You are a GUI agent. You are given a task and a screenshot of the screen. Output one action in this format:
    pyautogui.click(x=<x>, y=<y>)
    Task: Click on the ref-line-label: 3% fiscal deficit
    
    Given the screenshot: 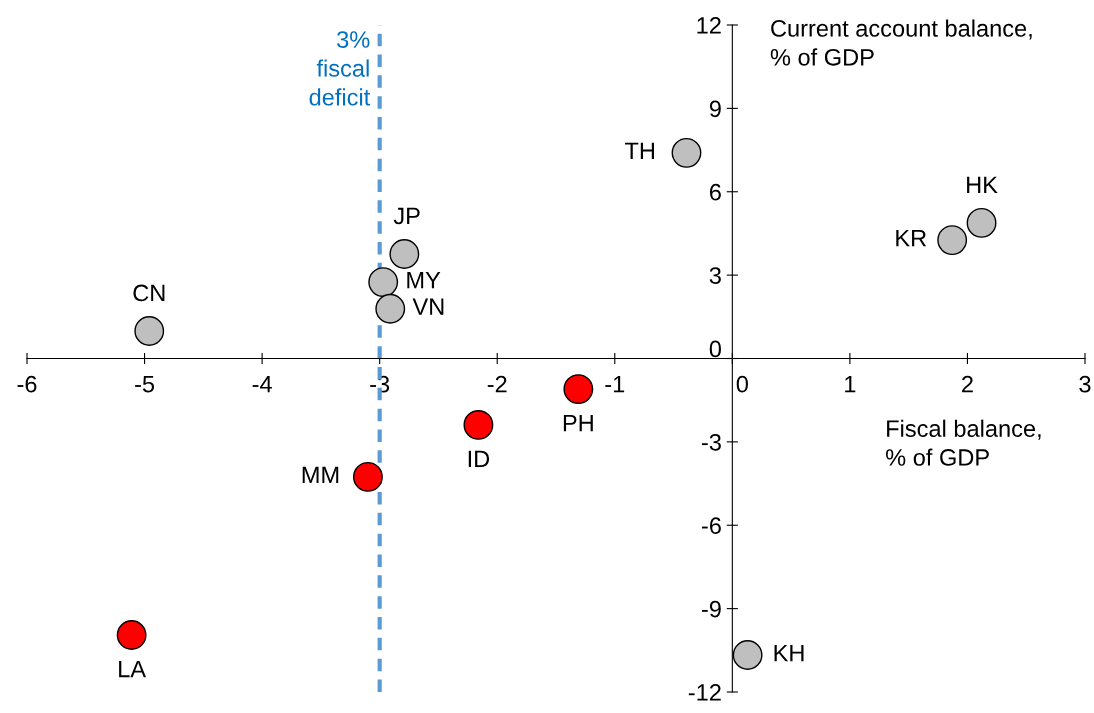 What is the action you would take?
    pyautogui.click(x=340, y=68)
    